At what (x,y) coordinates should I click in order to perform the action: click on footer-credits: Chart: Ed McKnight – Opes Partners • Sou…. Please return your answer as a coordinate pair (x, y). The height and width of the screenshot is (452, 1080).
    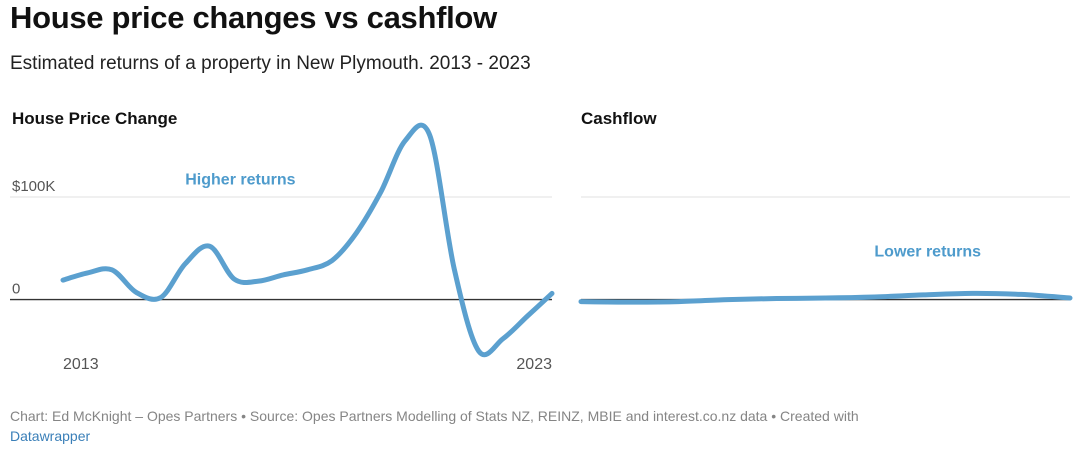
    Looking at the image, I should click on (434, 416).